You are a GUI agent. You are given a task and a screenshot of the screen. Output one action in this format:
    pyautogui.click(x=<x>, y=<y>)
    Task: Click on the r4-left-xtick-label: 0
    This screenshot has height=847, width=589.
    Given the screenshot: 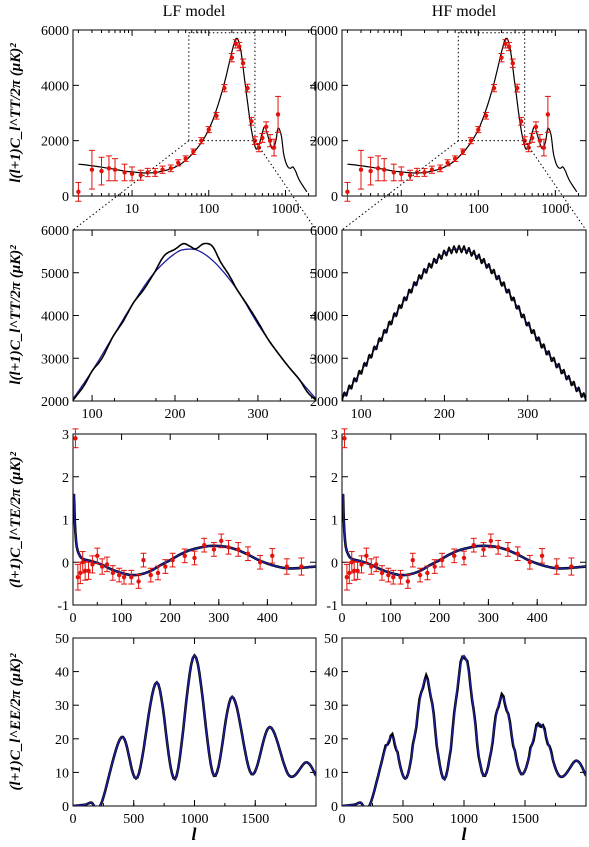 What is the action you would take?
    pyautogui.click(x=73, y=819)
    